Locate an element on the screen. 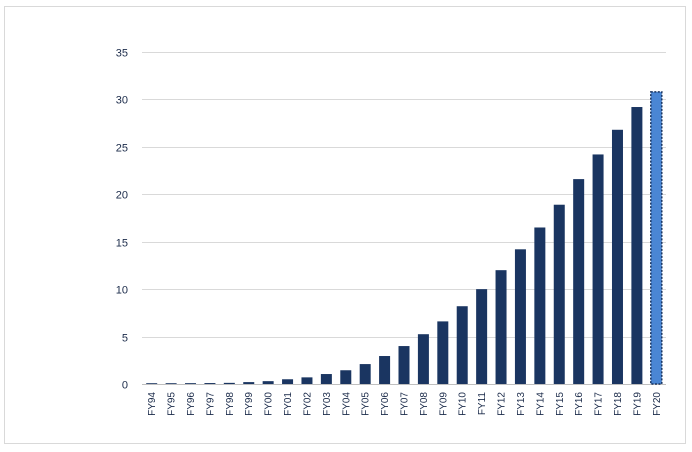  x-tick-label: FY19 is located at coordinates (637, 404).